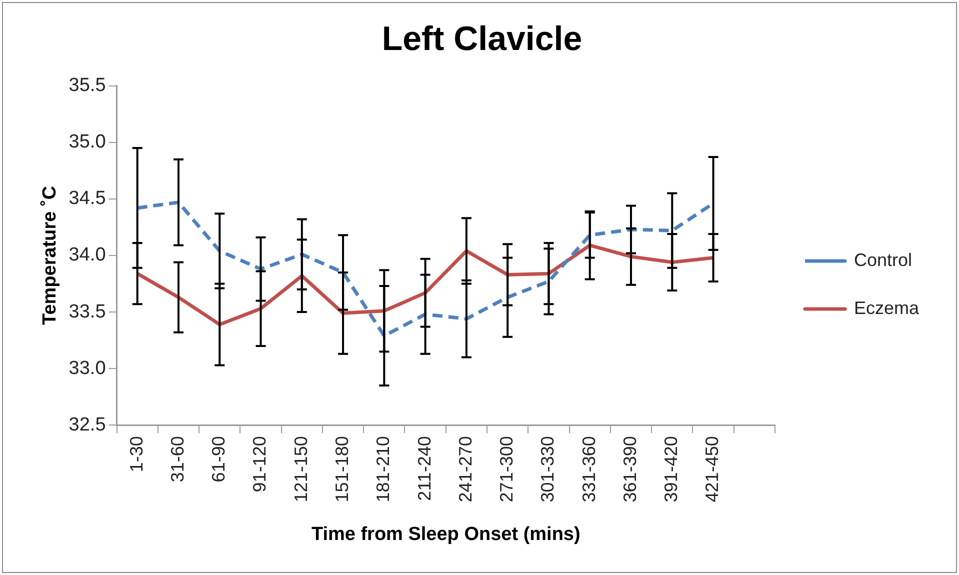 The width and height of the screenshot is (959, 575). What do you see at coordinates (300, 469) in the screenshot?
I see `x-tick-label: 121-150` at bounding box center [300, 469].